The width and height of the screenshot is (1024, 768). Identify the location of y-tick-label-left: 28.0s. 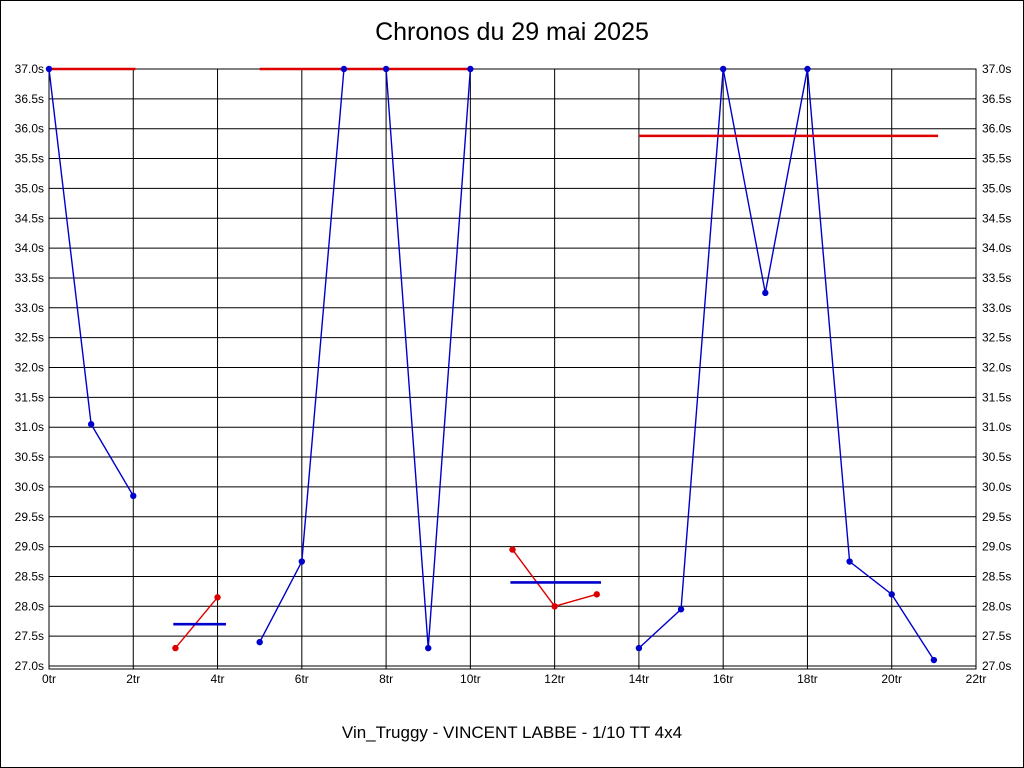
(29, 606).